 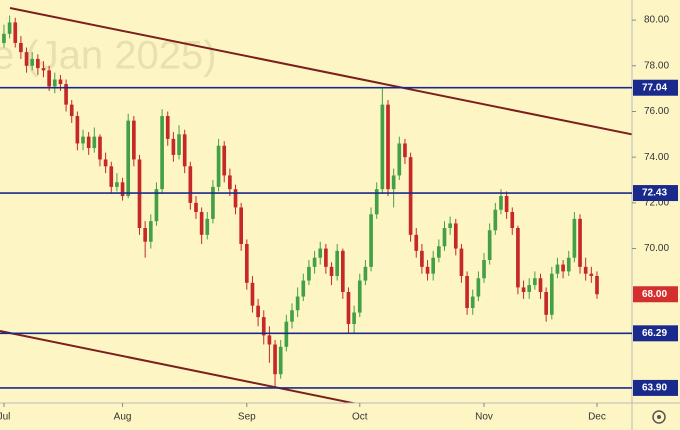 What do you see at coordinates (108, 56) in the screenshot?
I see `watermark: e (Jan 2025)` at bounding box center [108, 56].